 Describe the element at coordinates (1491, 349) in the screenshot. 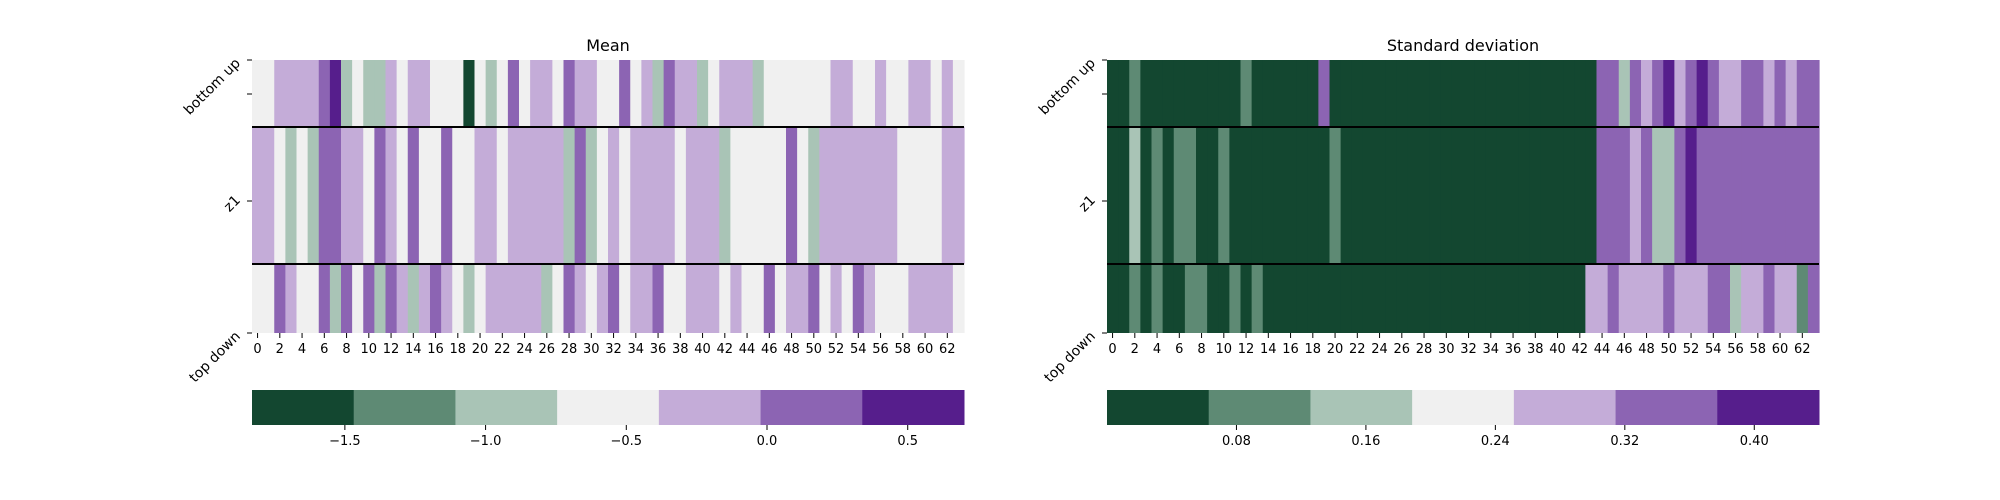

I see `x-tick-label-34: 34` at that location.